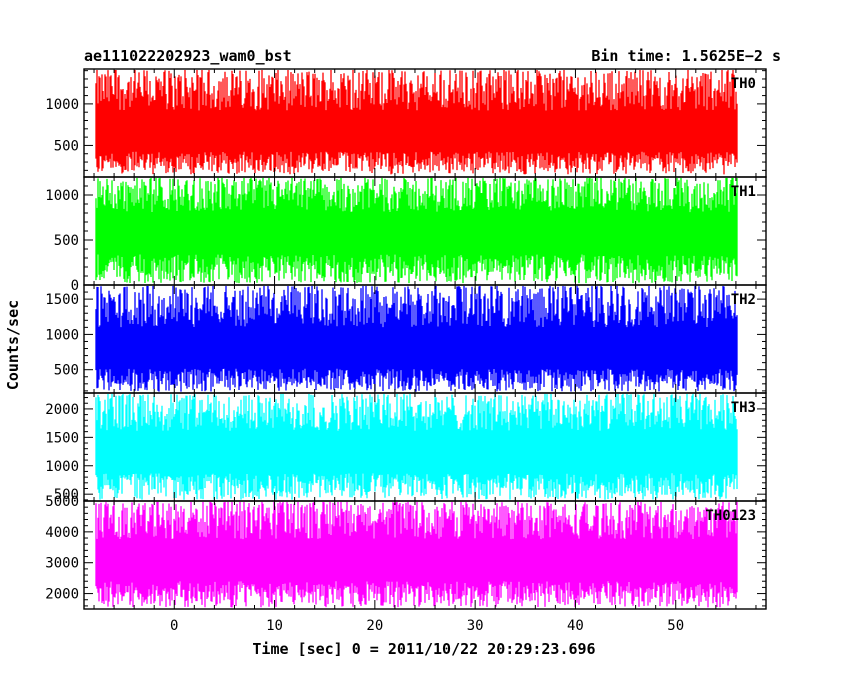 The width and height of the screenshot is (850, 680). What do you see at coordinates (743, 192) in the screenshot?
I see `panel-label: TH1` at bounding box center [743, 192].